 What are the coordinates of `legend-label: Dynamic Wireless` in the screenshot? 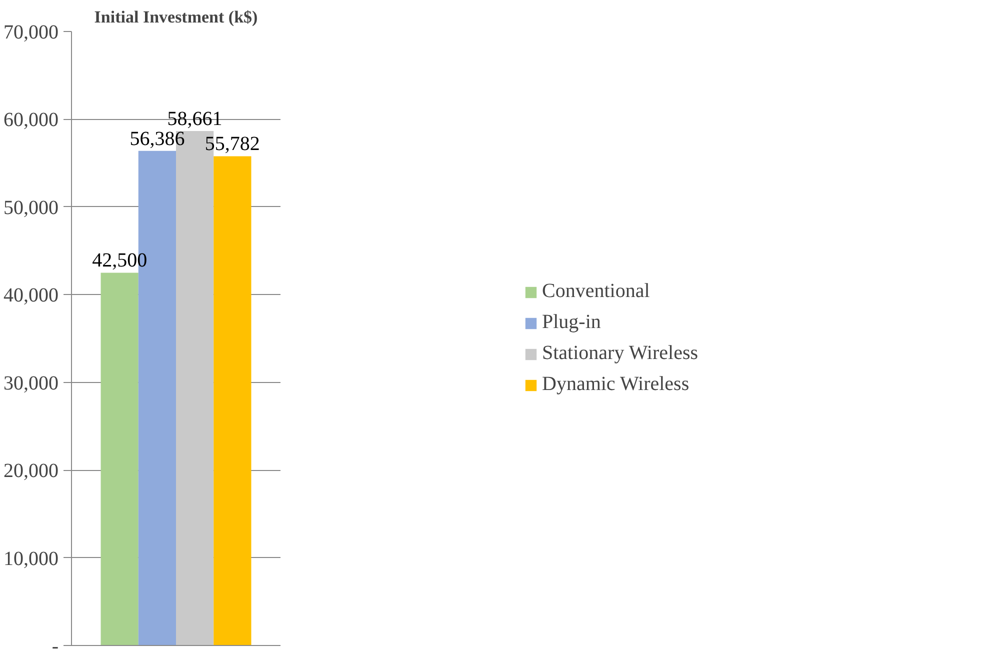 It's located at (616, 384).